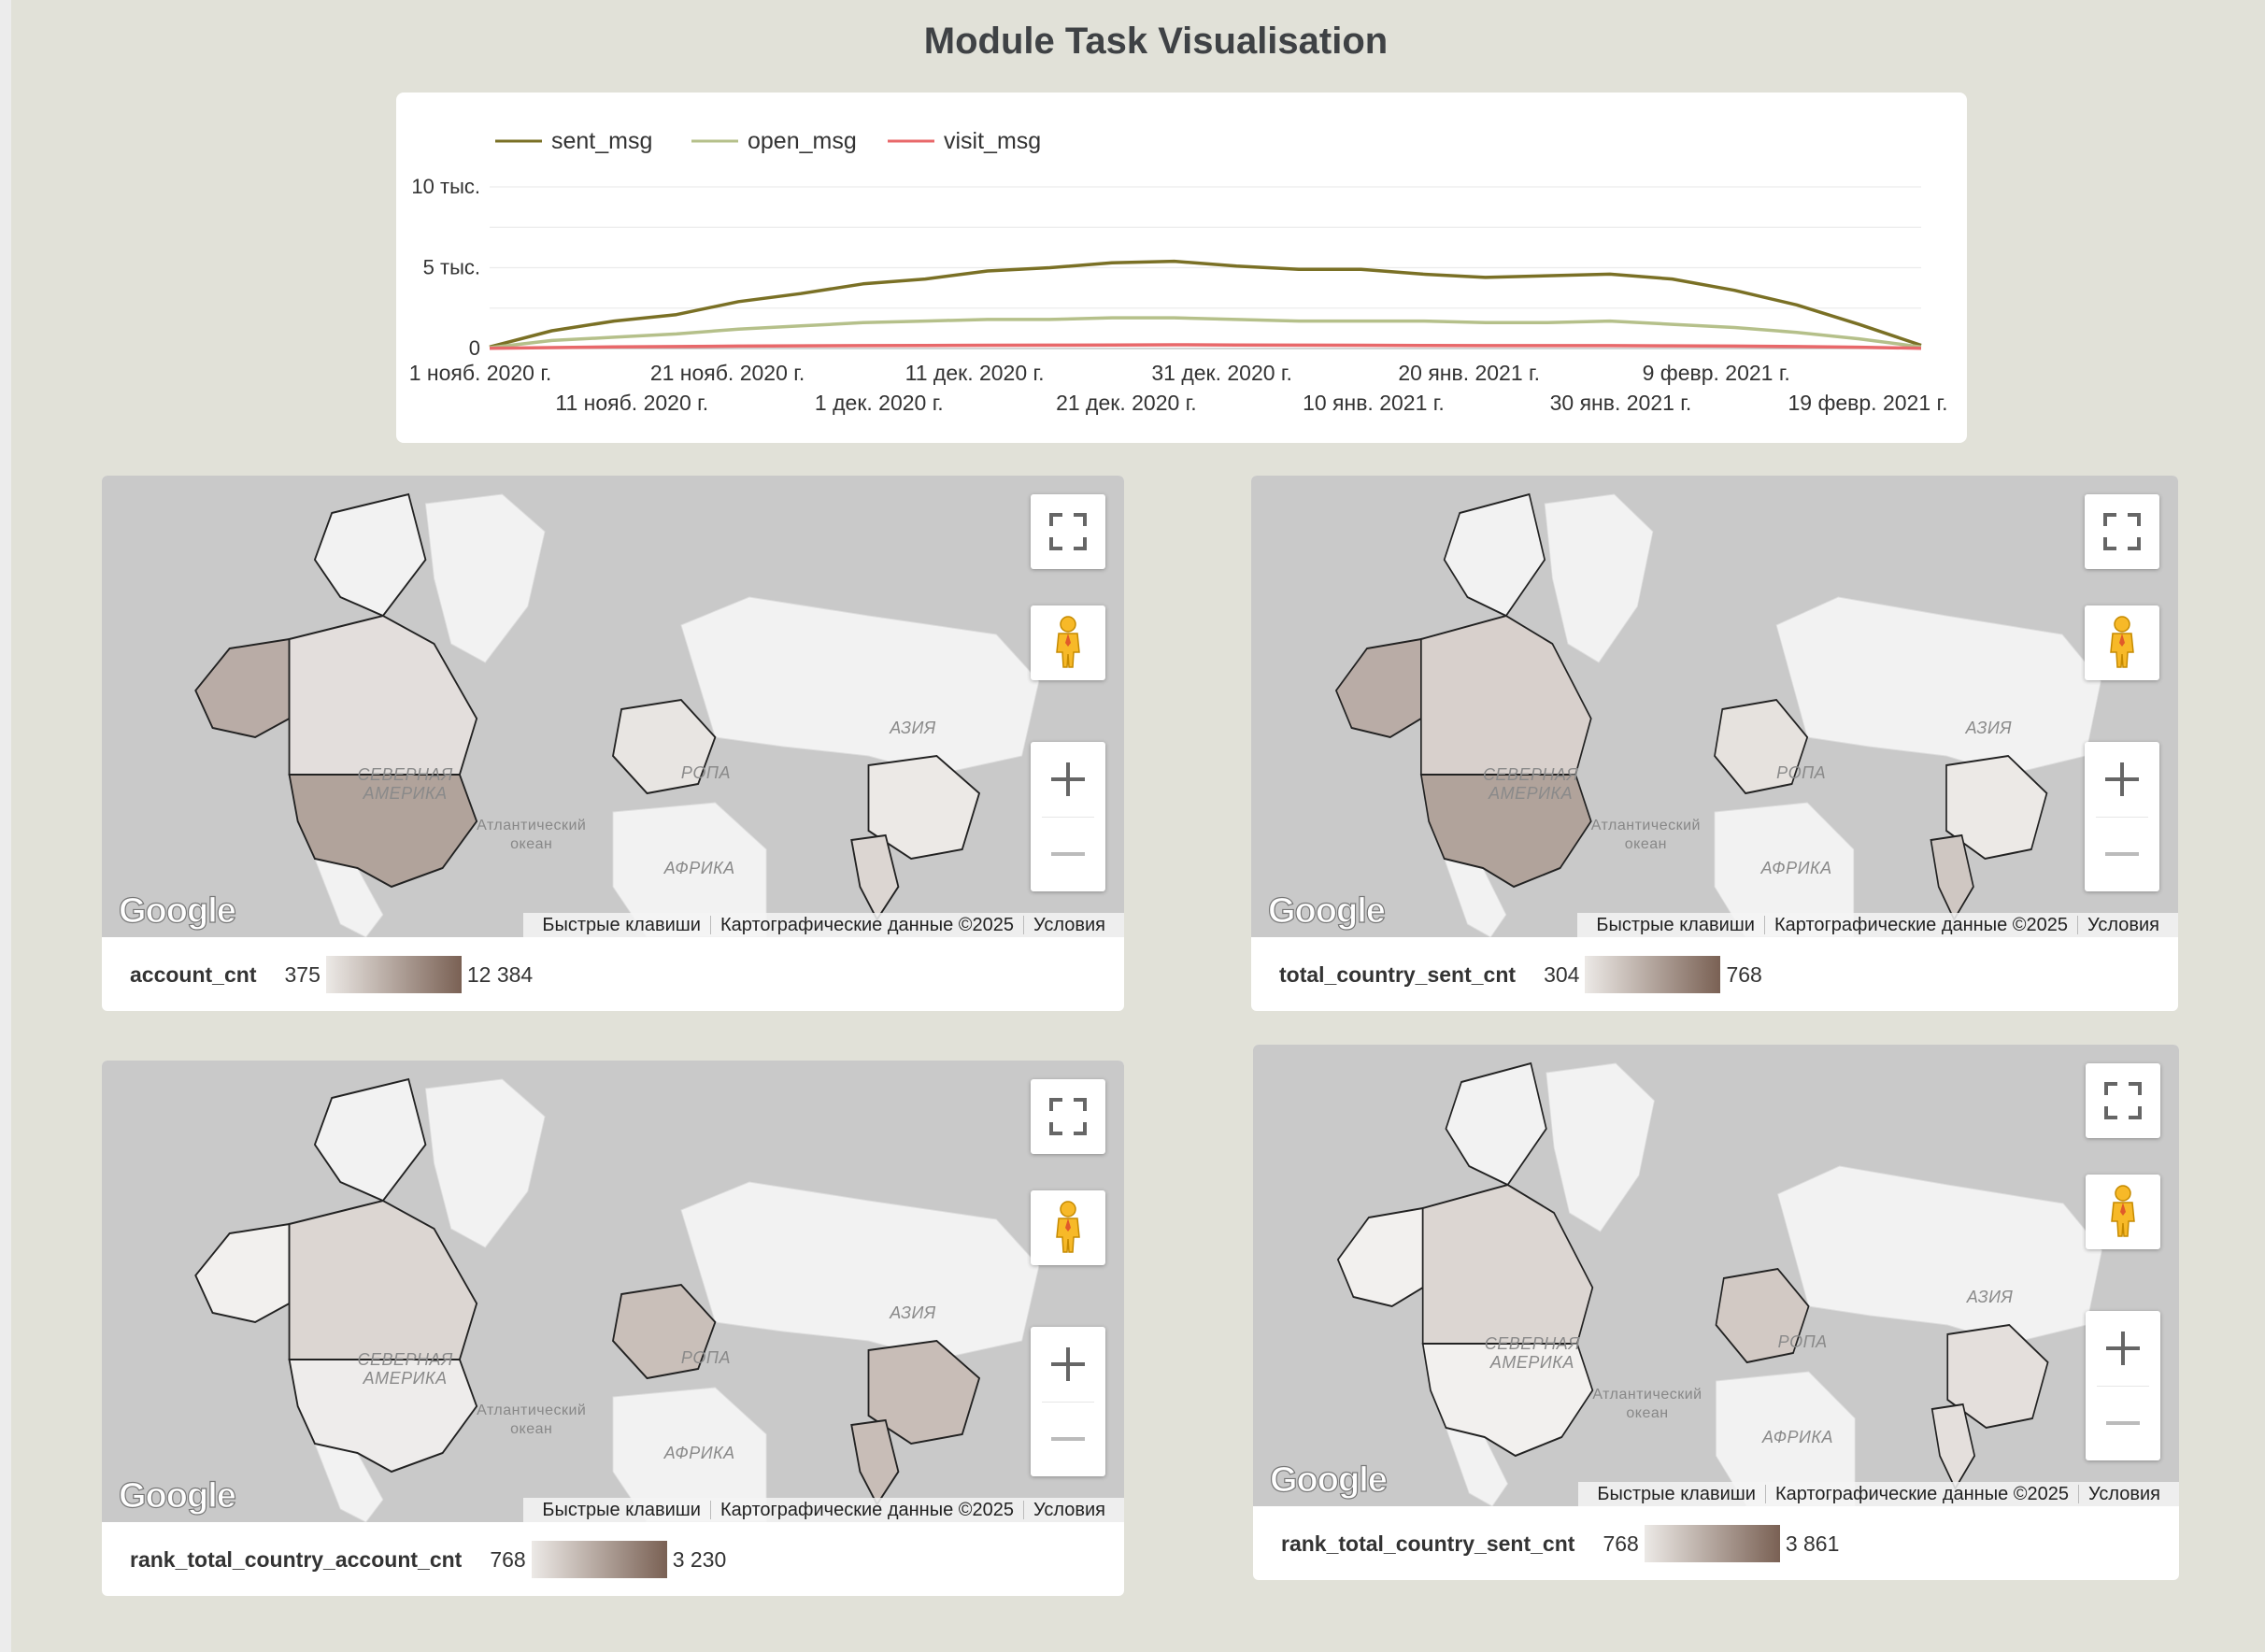 The height and width of the screenshot is (1652, 2265). I want to click on label-asia: АЗИЯ, so click(1990, 1297).